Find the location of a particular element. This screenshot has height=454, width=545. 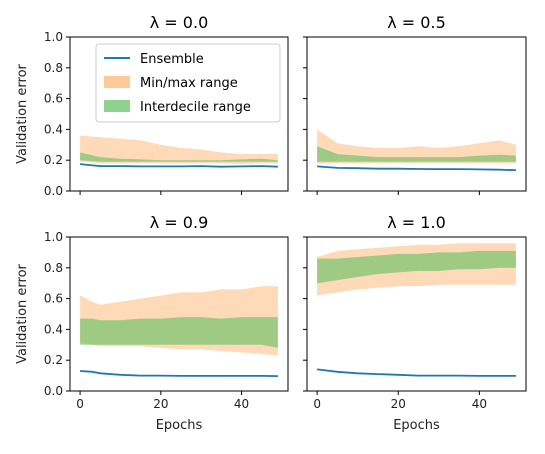

legend-box is located at coordinates (188, 83).